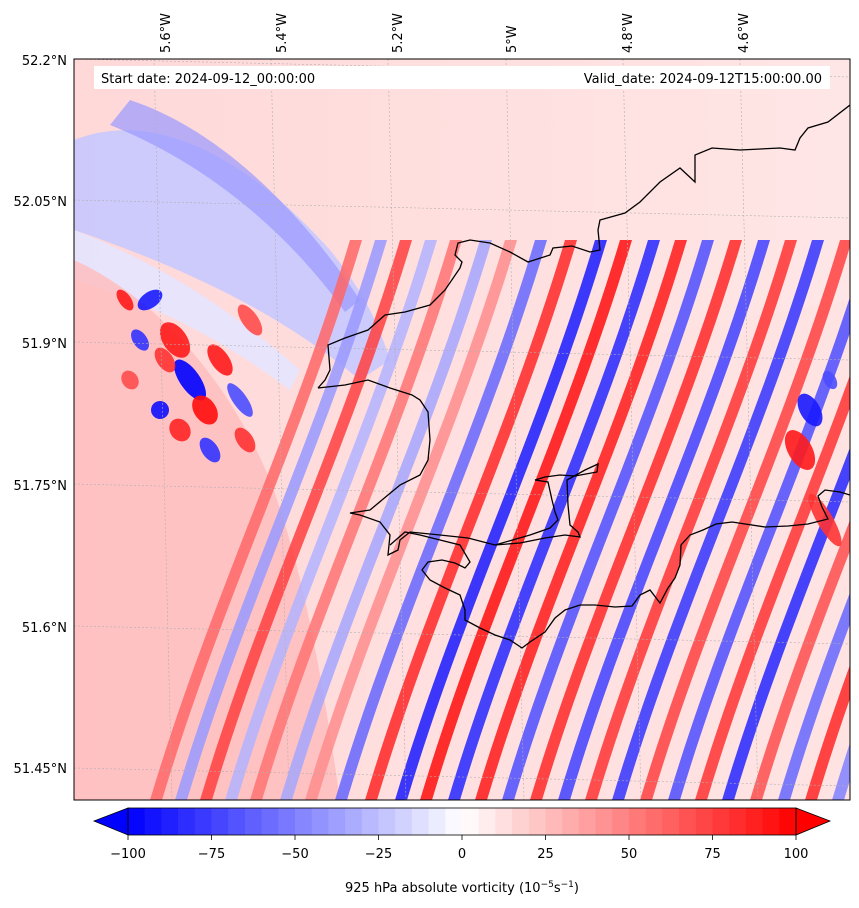 This screenshot has height=908, width=859. I want to click on coastline-pembrokeshire, so click(458, 468).